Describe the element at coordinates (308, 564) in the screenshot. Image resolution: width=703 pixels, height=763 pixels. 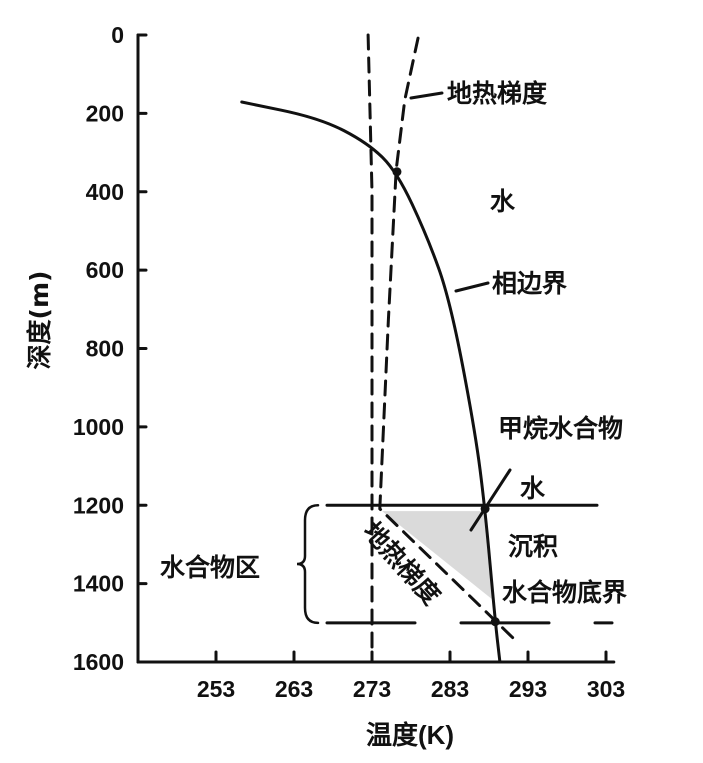
I see `hydrate-zone-brace` at that location.